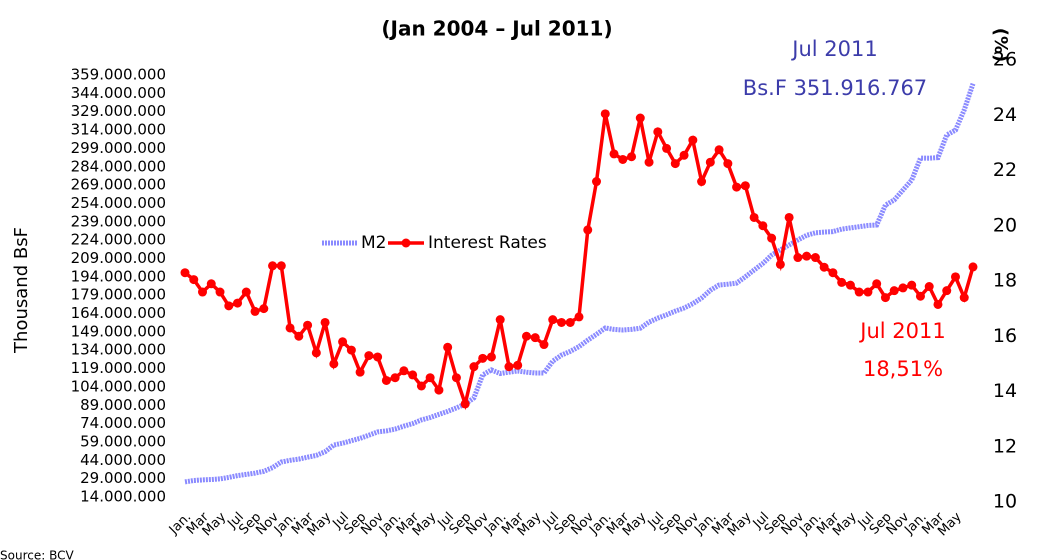 The height and width of the screenshot is (560, 1037). Describe the element at coordinates (118, 258) in the screenshot. I see `y-tick-label: 209.000.000` at that location.